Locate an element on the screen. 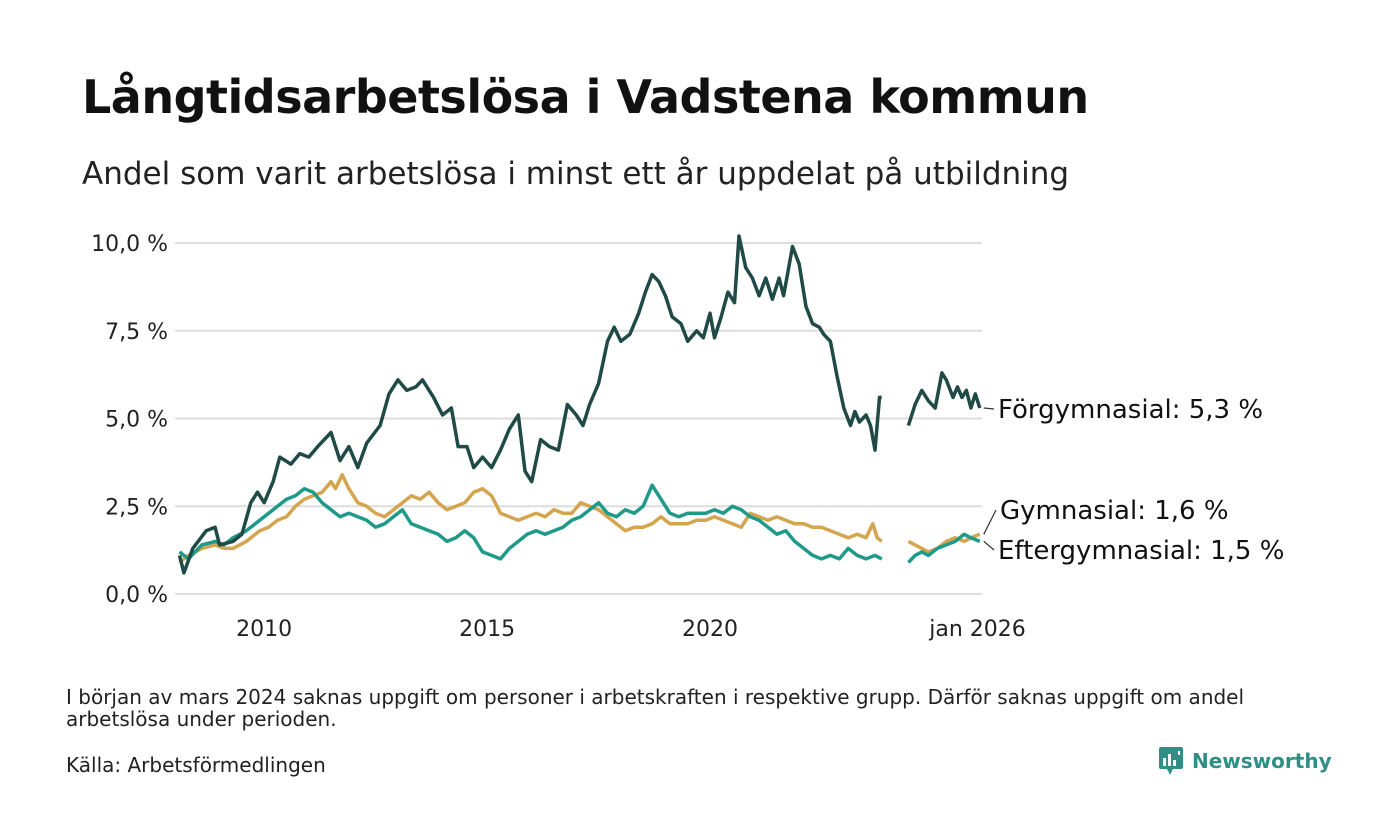  x-tick-label: 2020 is located at coordinates (710, 629).